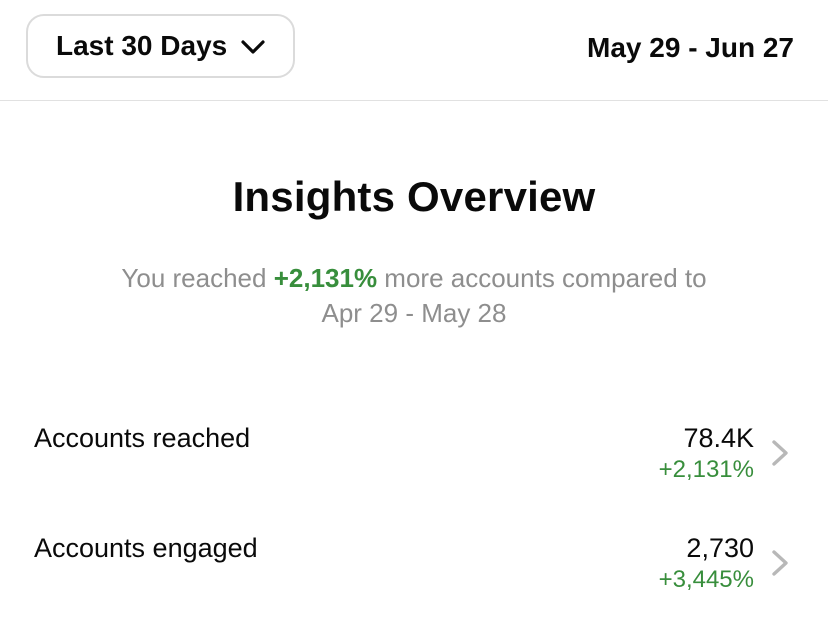  What do you see at coordinates (542, 278) in the screenshot?
I see `subtitle-text-suffix: more accounts compared to` at bounding box center [542, 278].